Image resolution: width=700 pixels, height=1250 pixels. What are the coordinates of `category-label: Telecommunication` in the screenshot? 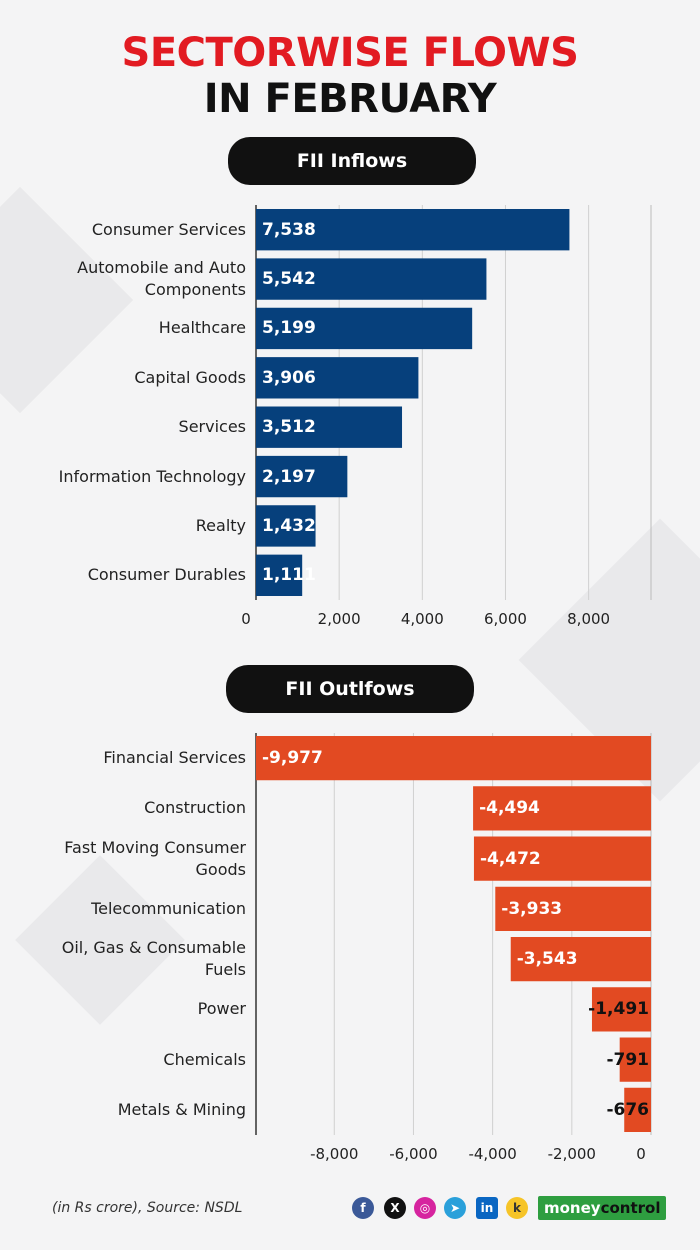 It's located at (168, 908).